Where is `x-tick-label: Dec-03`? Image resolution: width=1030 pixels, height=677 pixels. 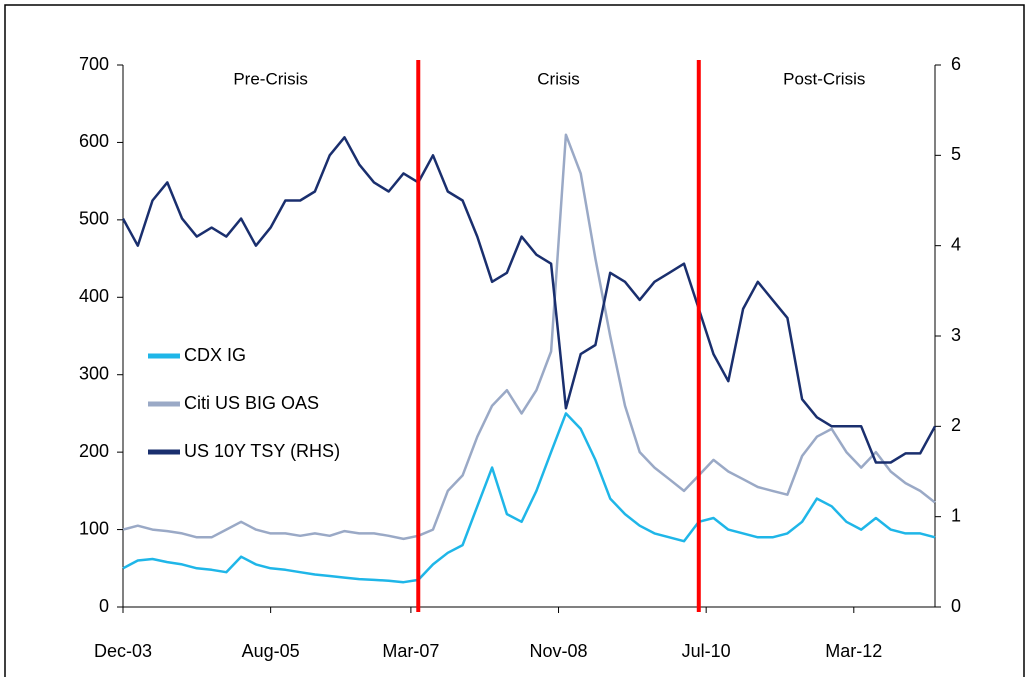 x-tick-label: Dec-03 is located at coordinates (123, 651).